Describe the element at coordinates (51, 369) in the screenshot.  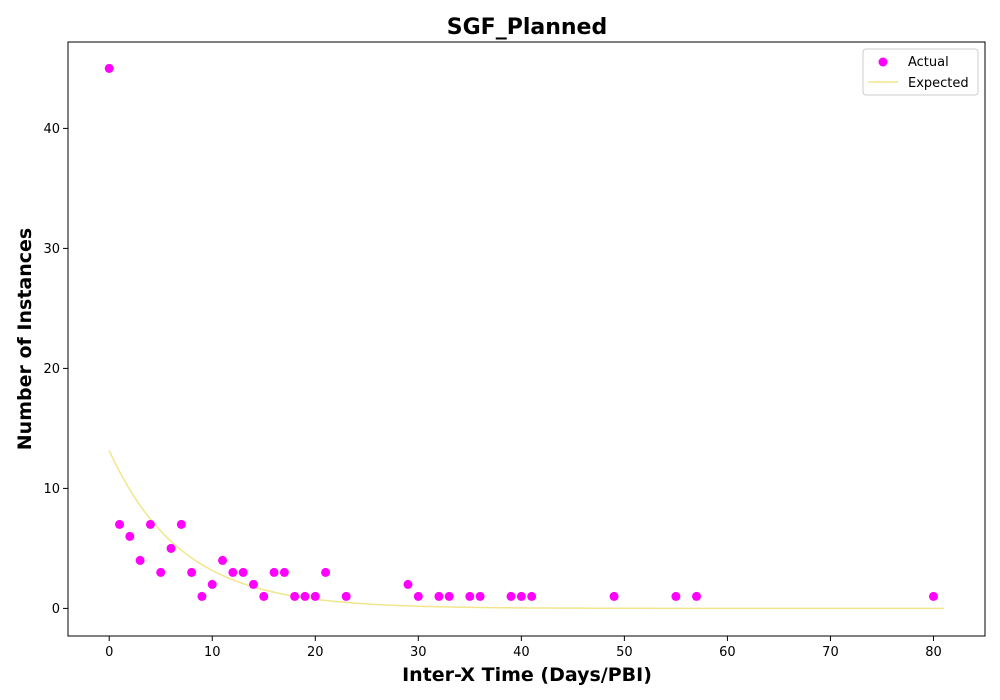
I see `y-tick-label: 20` at that location.